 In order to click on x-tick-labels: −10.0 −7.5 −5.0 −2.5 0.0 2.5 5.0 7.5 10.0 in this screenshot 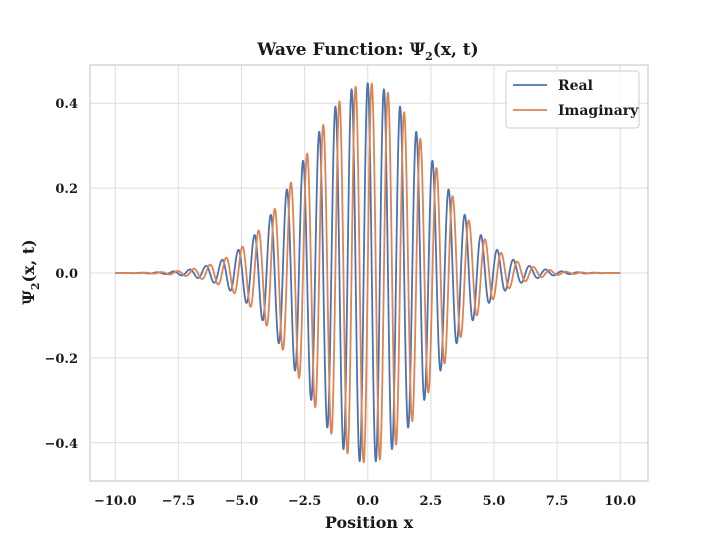, I will do `click(365, 501)`.